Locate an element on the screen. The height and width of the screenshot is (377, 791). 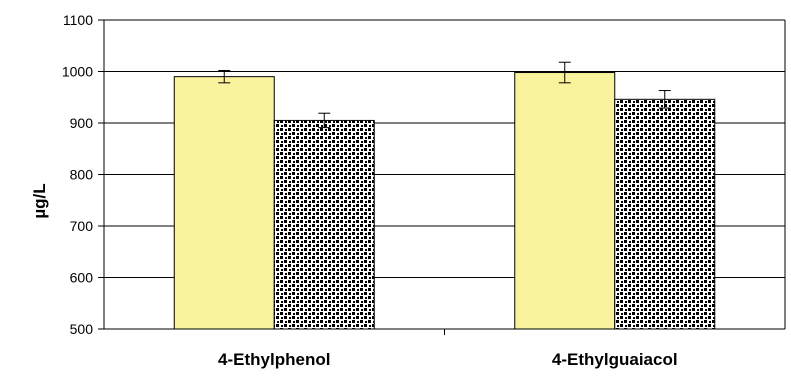
y-tick-label: 900 is located at coordinates (82, 123).